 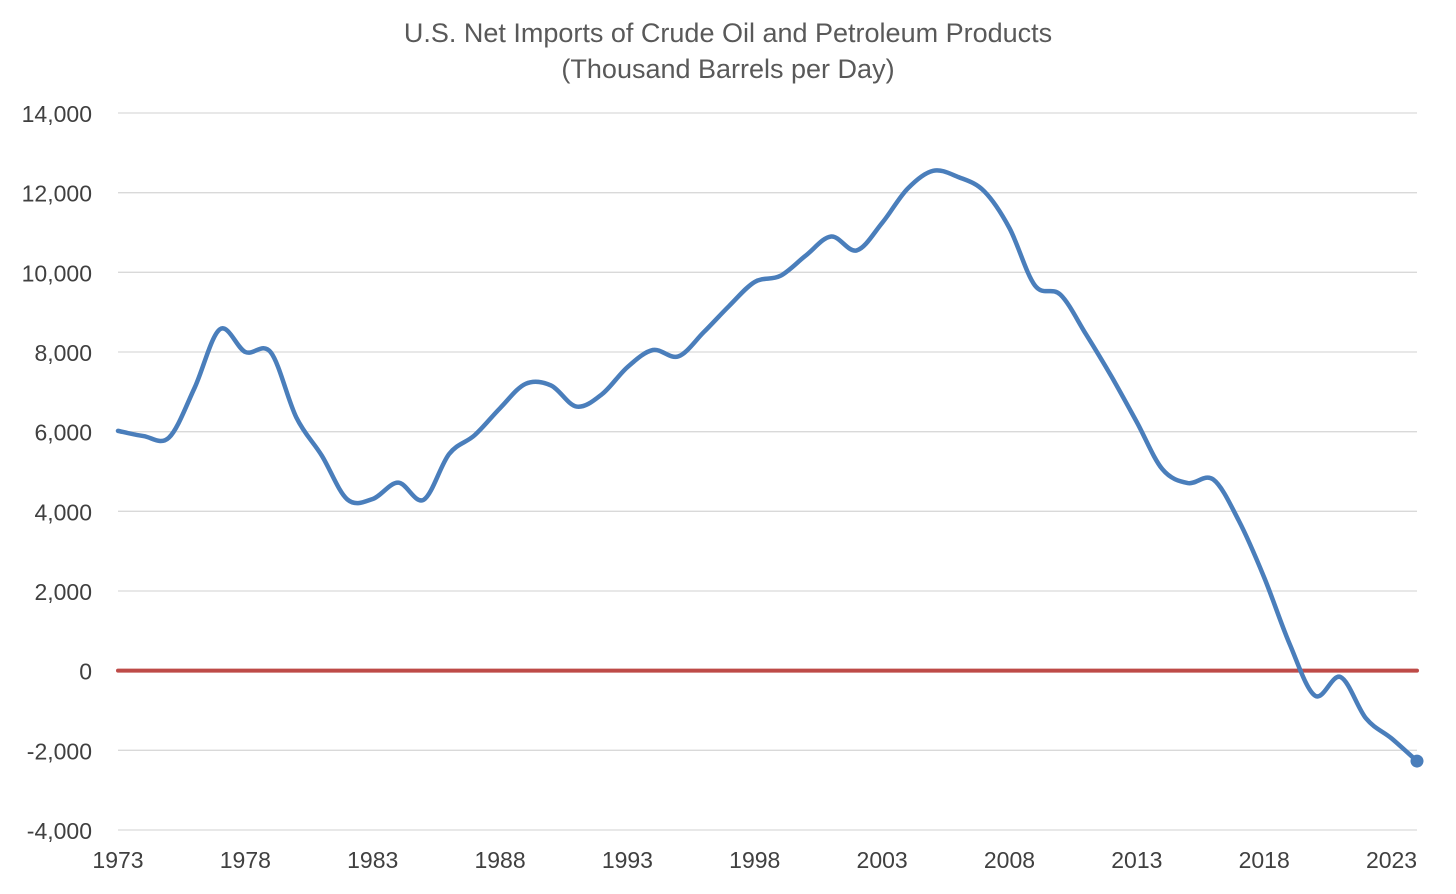 I want to click on x-tick-label: 1998, so click(x=754, y=860).